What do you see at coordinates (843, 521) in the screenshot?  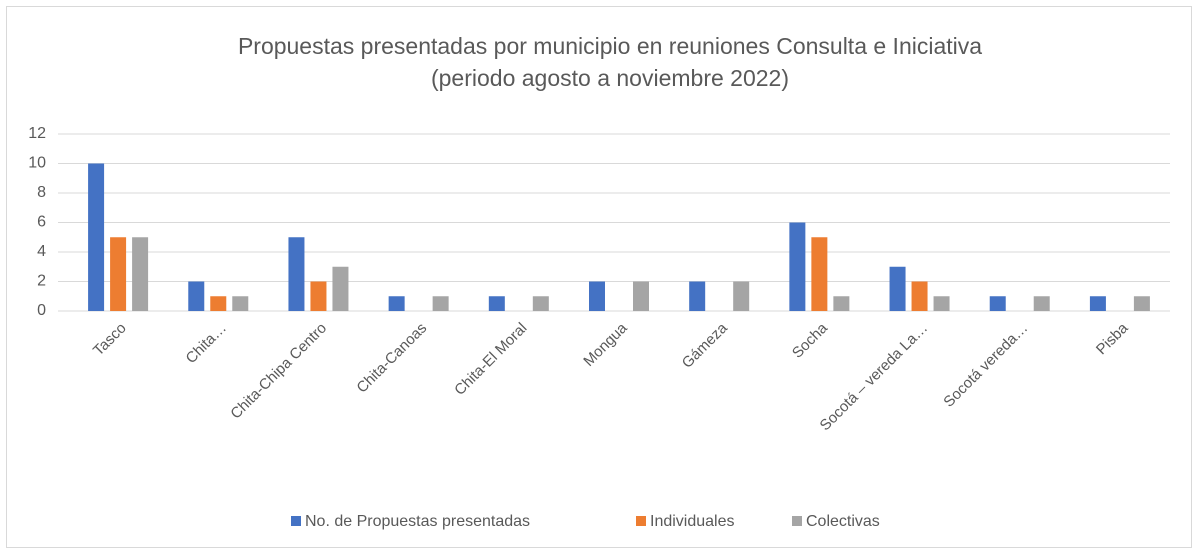 I see `legend-label: Colectivas` at bounding box center [843, 521].